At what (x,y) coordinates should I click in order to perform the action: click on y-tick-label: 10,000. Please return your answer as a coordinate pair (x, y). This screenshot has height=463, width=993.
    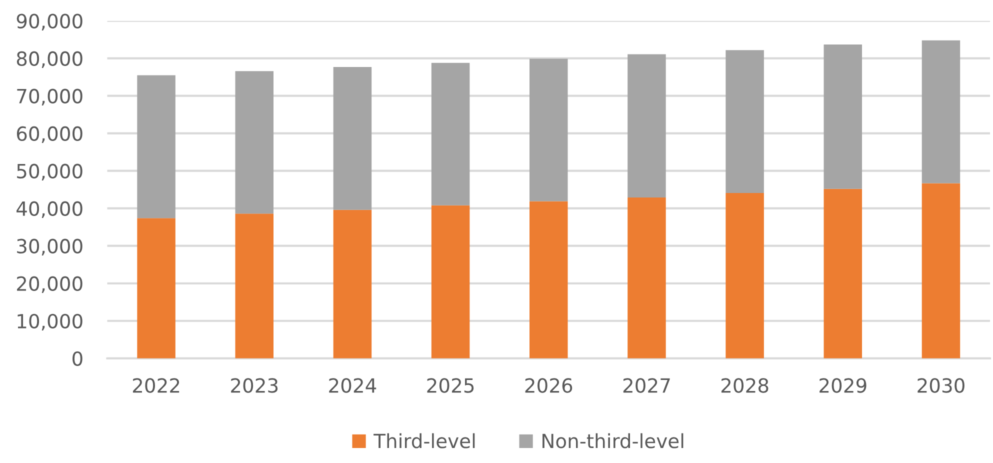
    Looking at the image, I should click on (50, 322).